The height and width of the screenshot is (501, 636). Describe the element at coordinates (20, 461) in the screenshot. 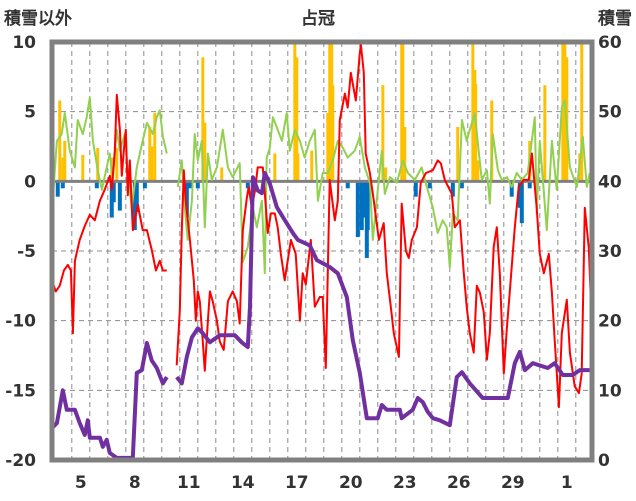

I see `left-tick-label: -20` at that location.